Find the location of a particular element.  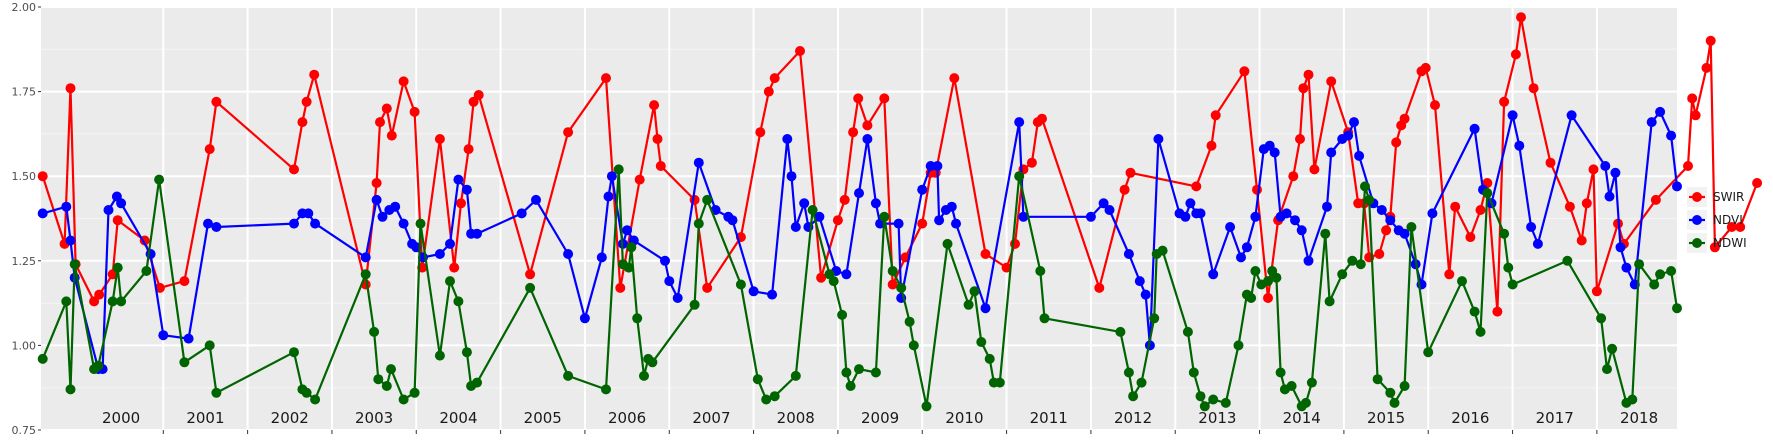

year-label: 2009 is located at coordinates (880, 418).